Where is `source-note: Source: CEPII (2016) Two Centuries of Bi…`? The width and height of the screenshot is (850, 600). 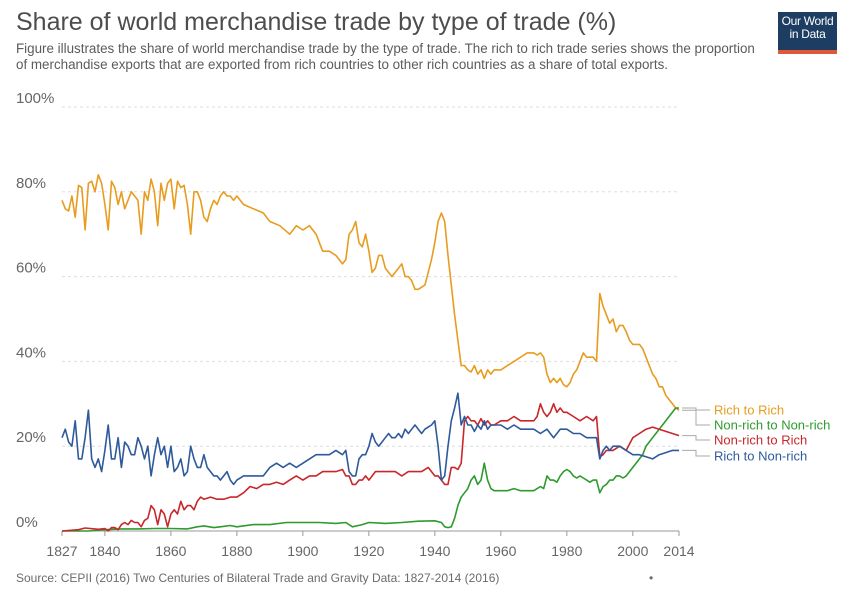
source-note: Source: CEPII (2016) Two Centuries of Bi… is located at coordinates (258, 578).